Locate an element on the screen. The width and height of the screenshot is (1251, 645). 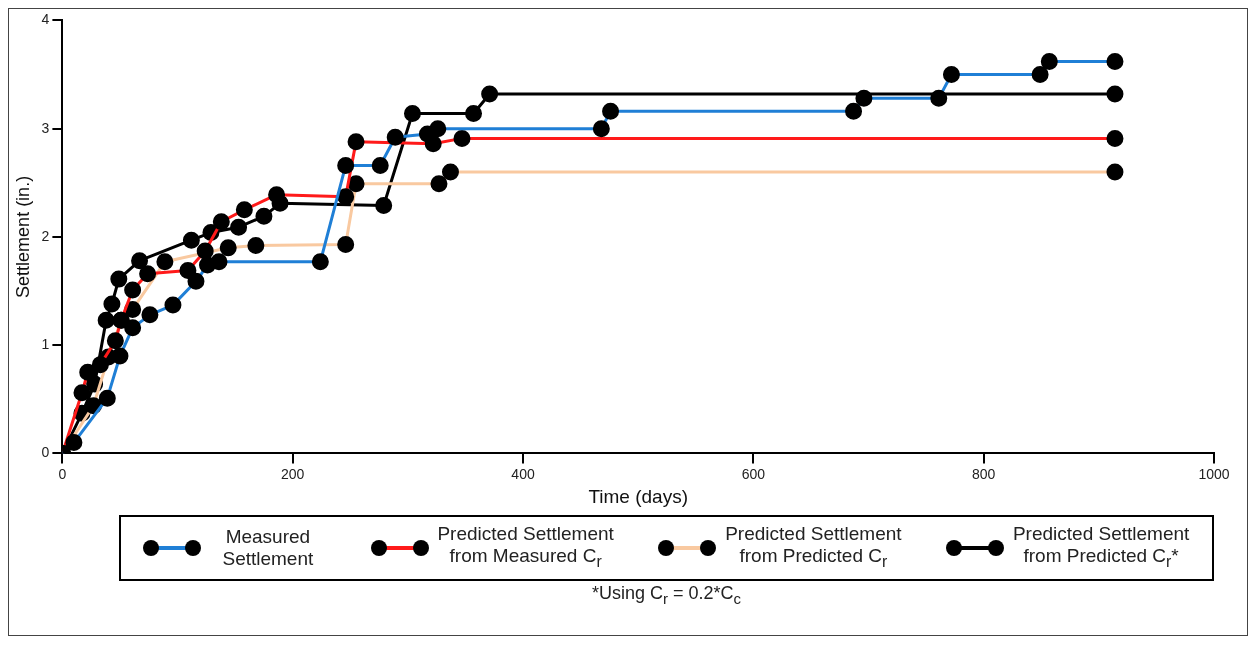
legend-label: Predicted Settlement from Predicted C$_{r}$* is located at coordinates (1101, 547).